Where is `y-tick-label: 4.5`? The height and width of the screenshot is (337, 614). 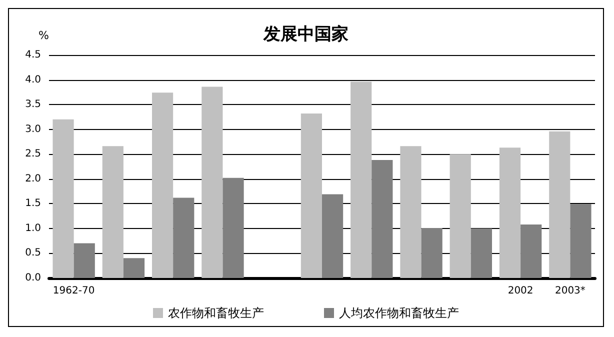 y-tick-label: 4.5 is located at coordinates (33, 55).